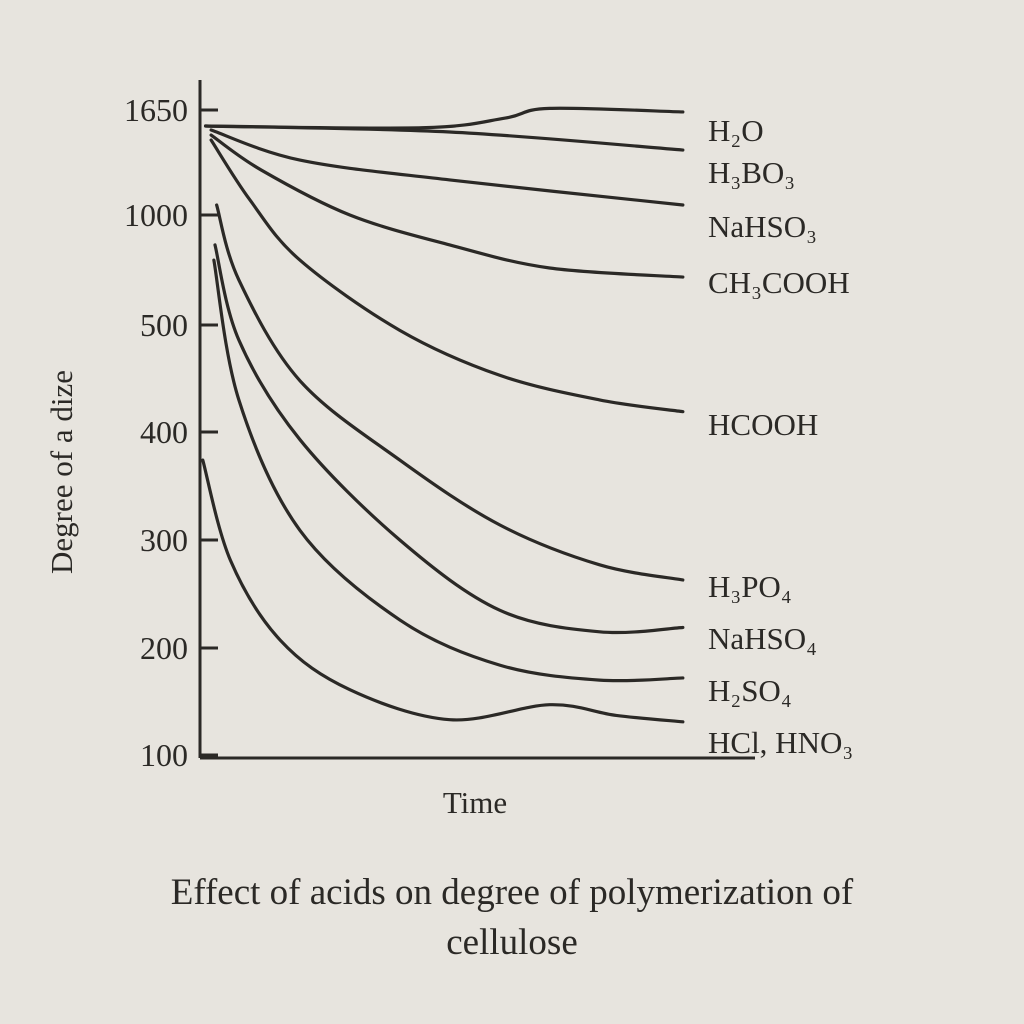 This screenshot has width=1024, height=1024. I want to click on y-tick-label: 1650, so click(156, 110).